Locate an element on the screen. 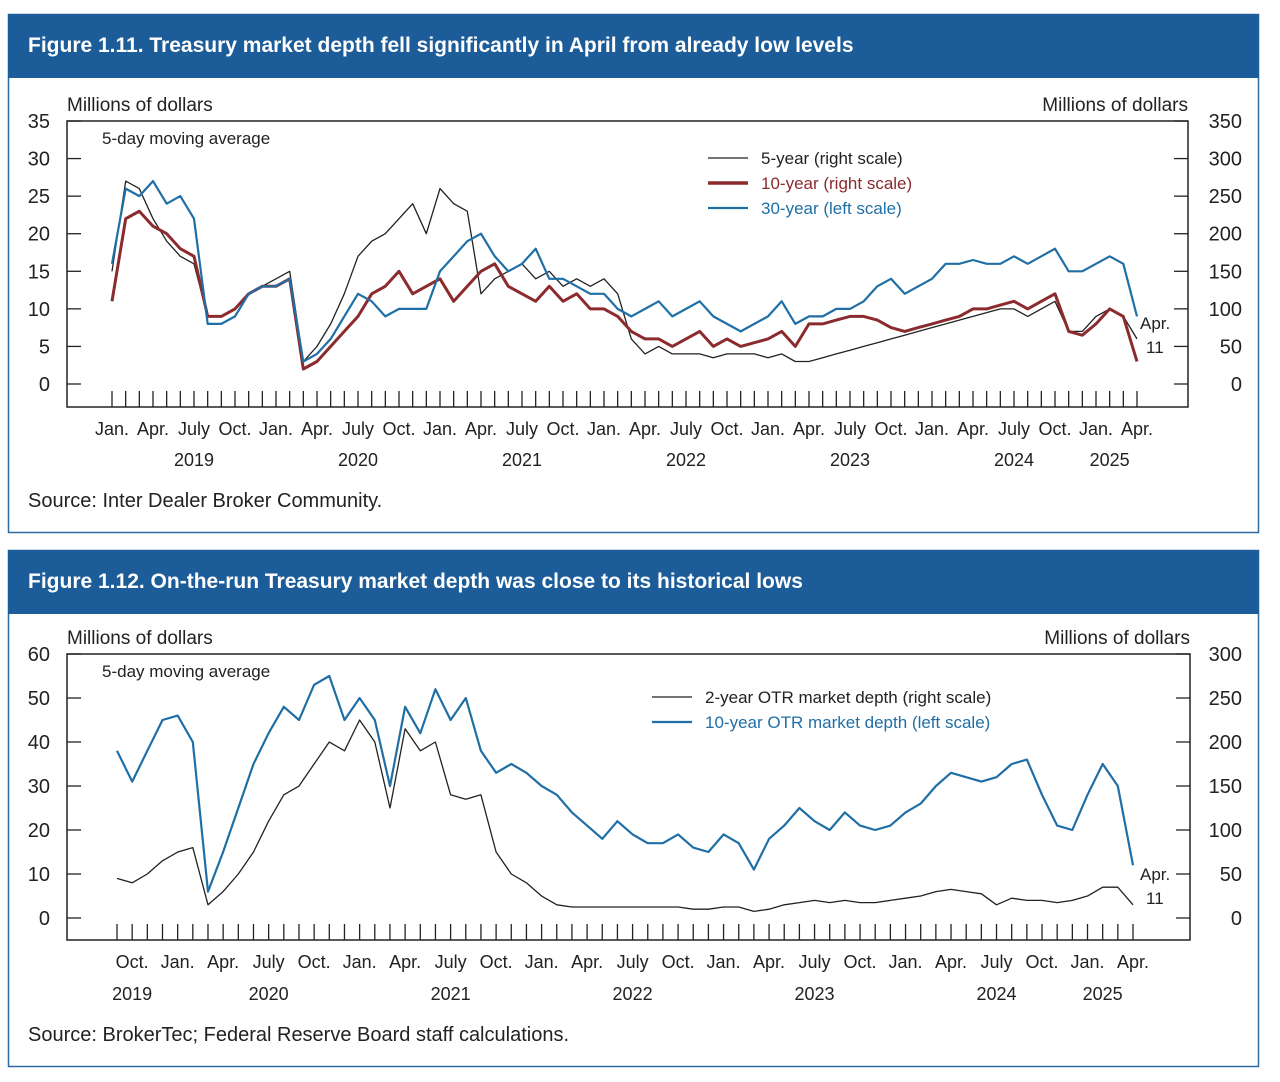 This screenshot has width=1280, height=1082. legend-label: 30-year (left scale) is located at coordinates (831, 208).